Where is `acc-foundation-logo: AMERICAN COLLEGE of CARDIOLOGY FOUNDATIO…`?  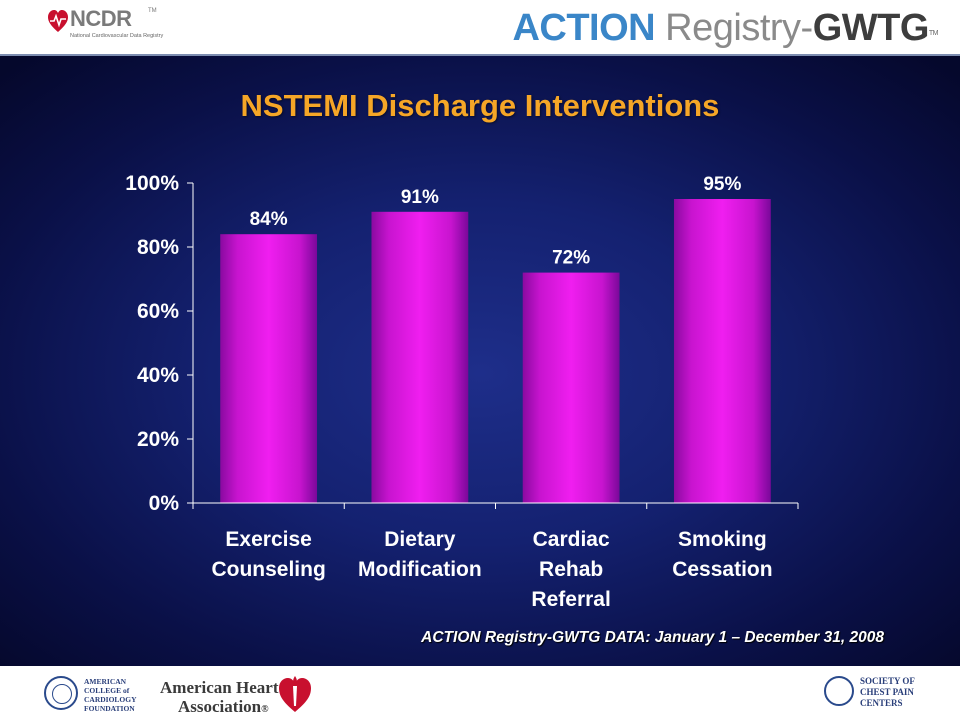
acc-foundation-logo: AMERICAN COLLEGE of CARDIOLOGY FOUNDATIO… is located at coordinates (99, 696).